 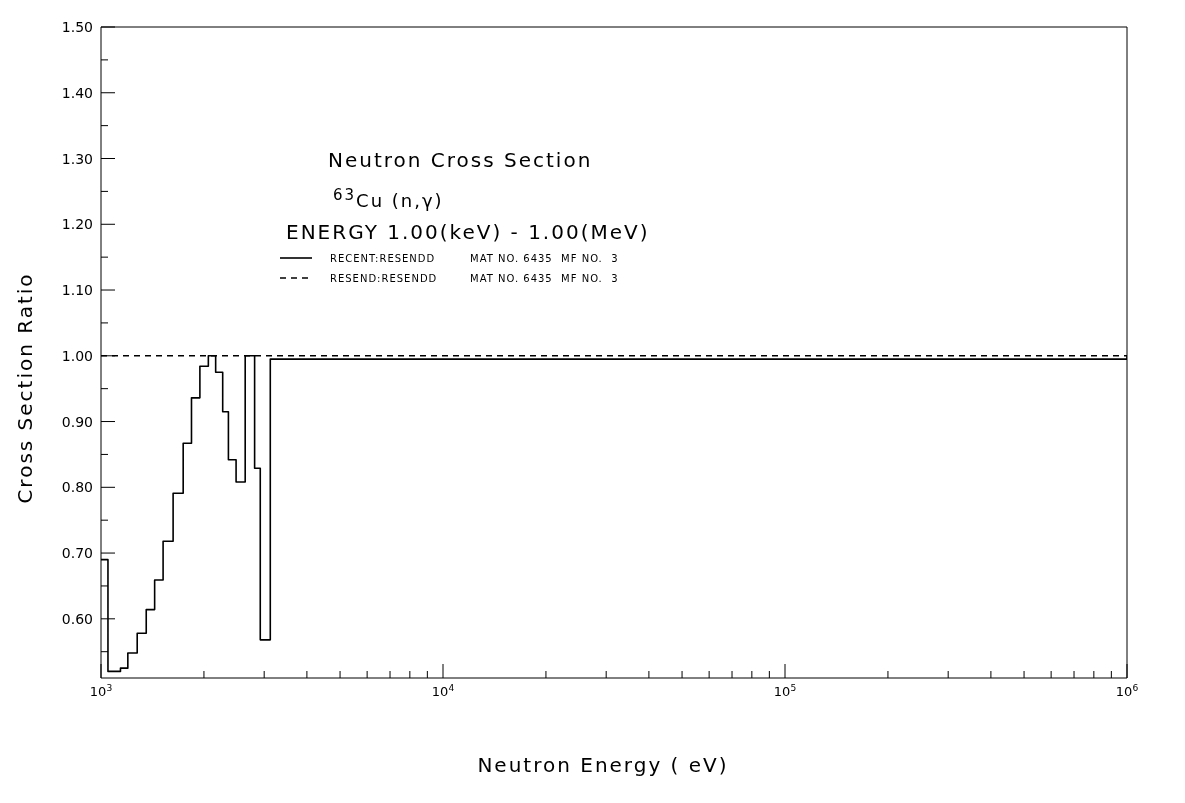 What do you see at coordinates (77, 421) in the screenshot?
I see `y-tick-label: 0.90` at bounding box center [77, 421].